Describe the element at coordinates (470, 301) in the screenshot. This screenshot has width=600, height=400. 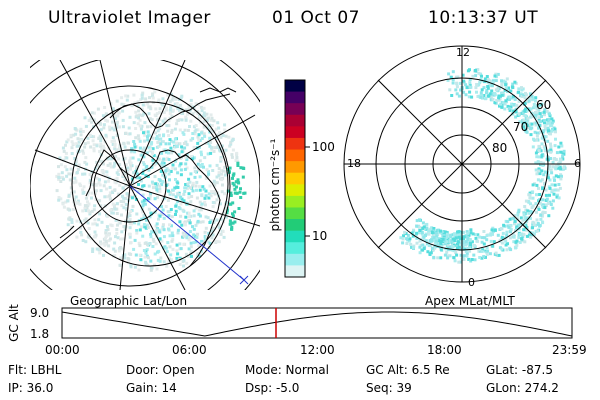
I see `polar-plot-label: Apex MLat/MLT` at that location.